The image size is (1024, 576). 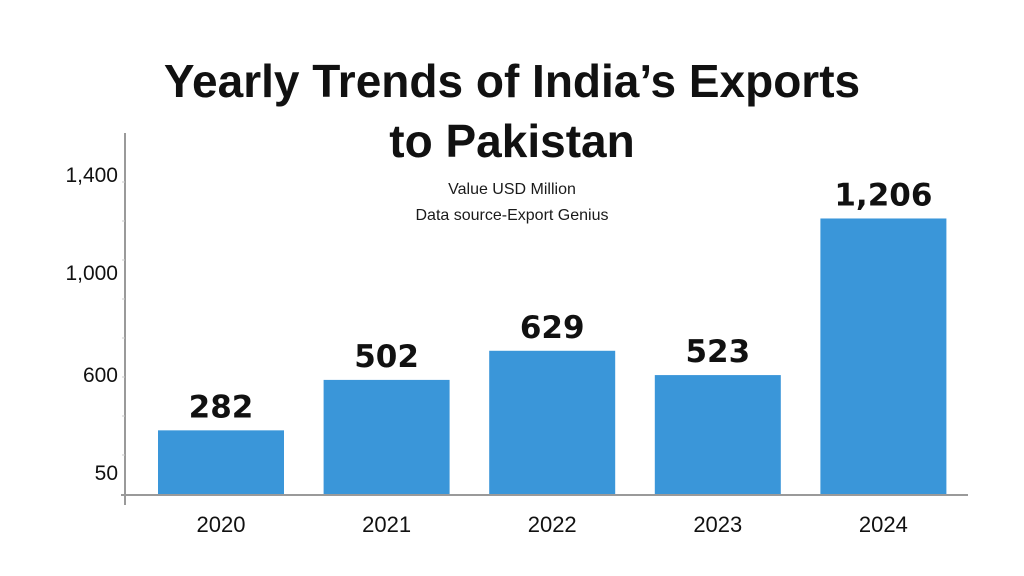 I want to click on chart-title-line-2: to Pakistan, so click(x=511, y=141).